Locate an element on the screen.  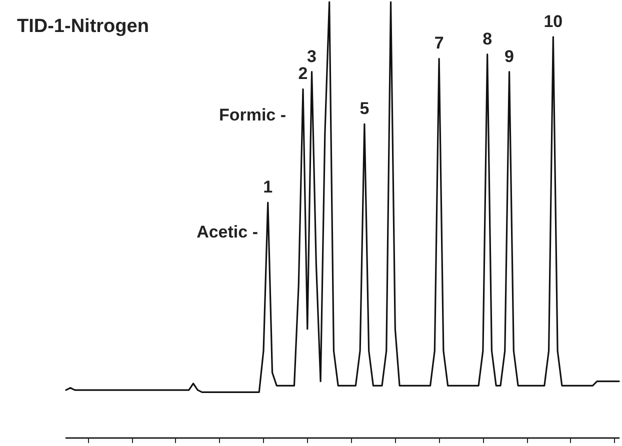
annotation: 3 is located at coordinates (312, 56).